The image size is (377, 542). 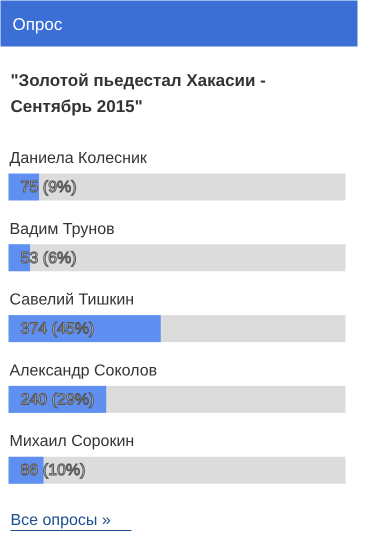 I want to click on y-tick-label: Даниела Колесник, so click(x=79, y=158).